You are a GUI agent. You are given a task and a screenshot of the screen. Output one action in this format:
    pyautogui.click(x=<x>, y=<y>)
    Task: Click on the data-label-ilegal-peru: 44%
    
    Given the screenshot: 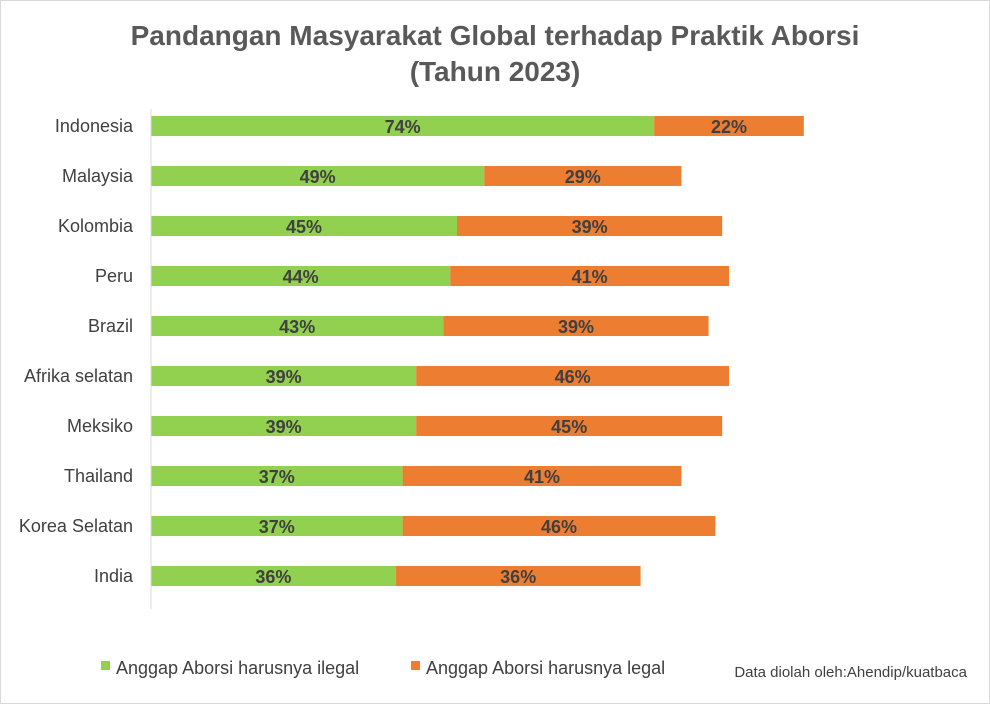 What is the action you would take?
    pyautogui.click(x=301, y=277)
    